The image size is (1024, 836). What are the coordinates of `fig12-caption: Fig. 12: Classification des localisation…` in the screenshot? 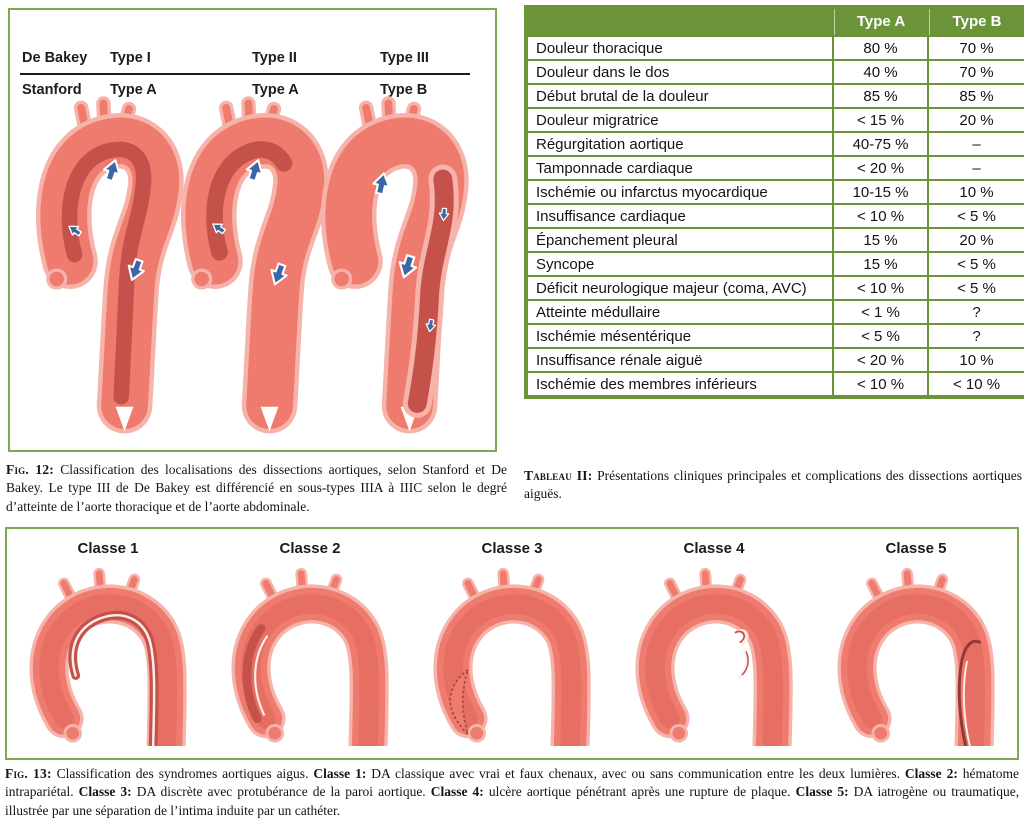 It's located at (256, 488).